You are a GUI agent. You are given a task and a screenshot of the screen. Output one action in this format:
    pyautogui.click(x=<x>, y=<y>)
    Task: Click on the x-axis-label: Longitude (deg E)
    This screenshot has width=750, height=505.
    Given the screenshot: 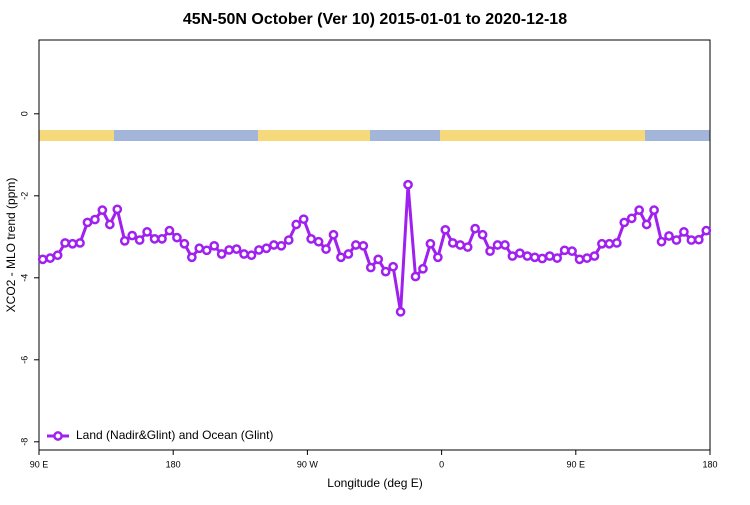 What is the action you would take?
    pyautogui.click(x=374, y=483)
    